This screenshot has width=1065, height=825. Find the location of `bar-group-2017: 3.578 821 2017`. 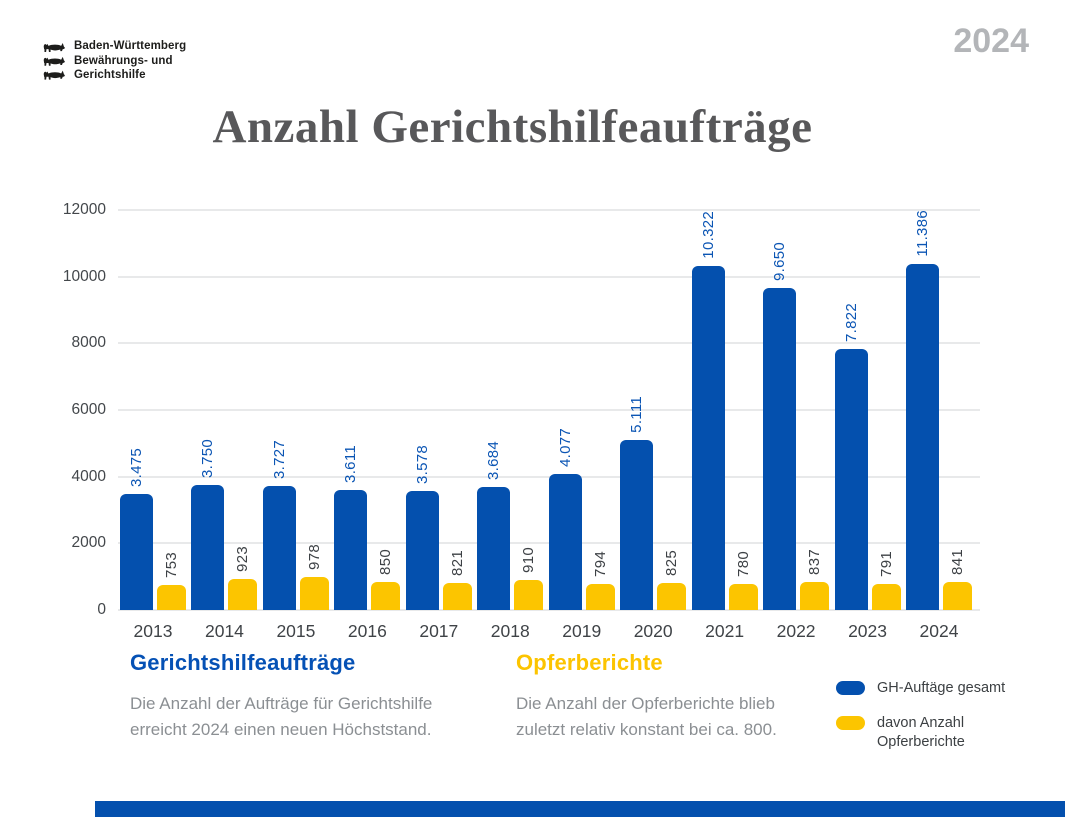

bar-group-2017: 3.578 821 2017 is located at coordinates (438, 425).